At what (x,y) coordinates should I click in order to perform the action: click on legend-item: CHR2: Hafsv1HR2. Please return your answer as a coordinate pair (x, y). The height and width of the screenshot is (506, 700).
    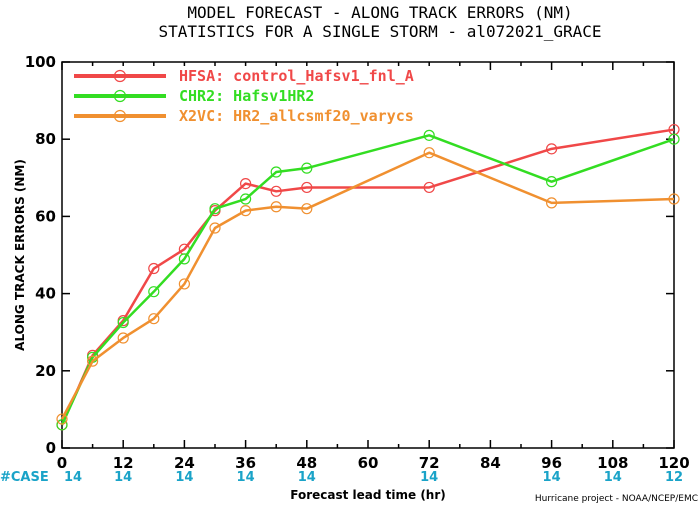
    Looking at the image, I should click on (194, 96).